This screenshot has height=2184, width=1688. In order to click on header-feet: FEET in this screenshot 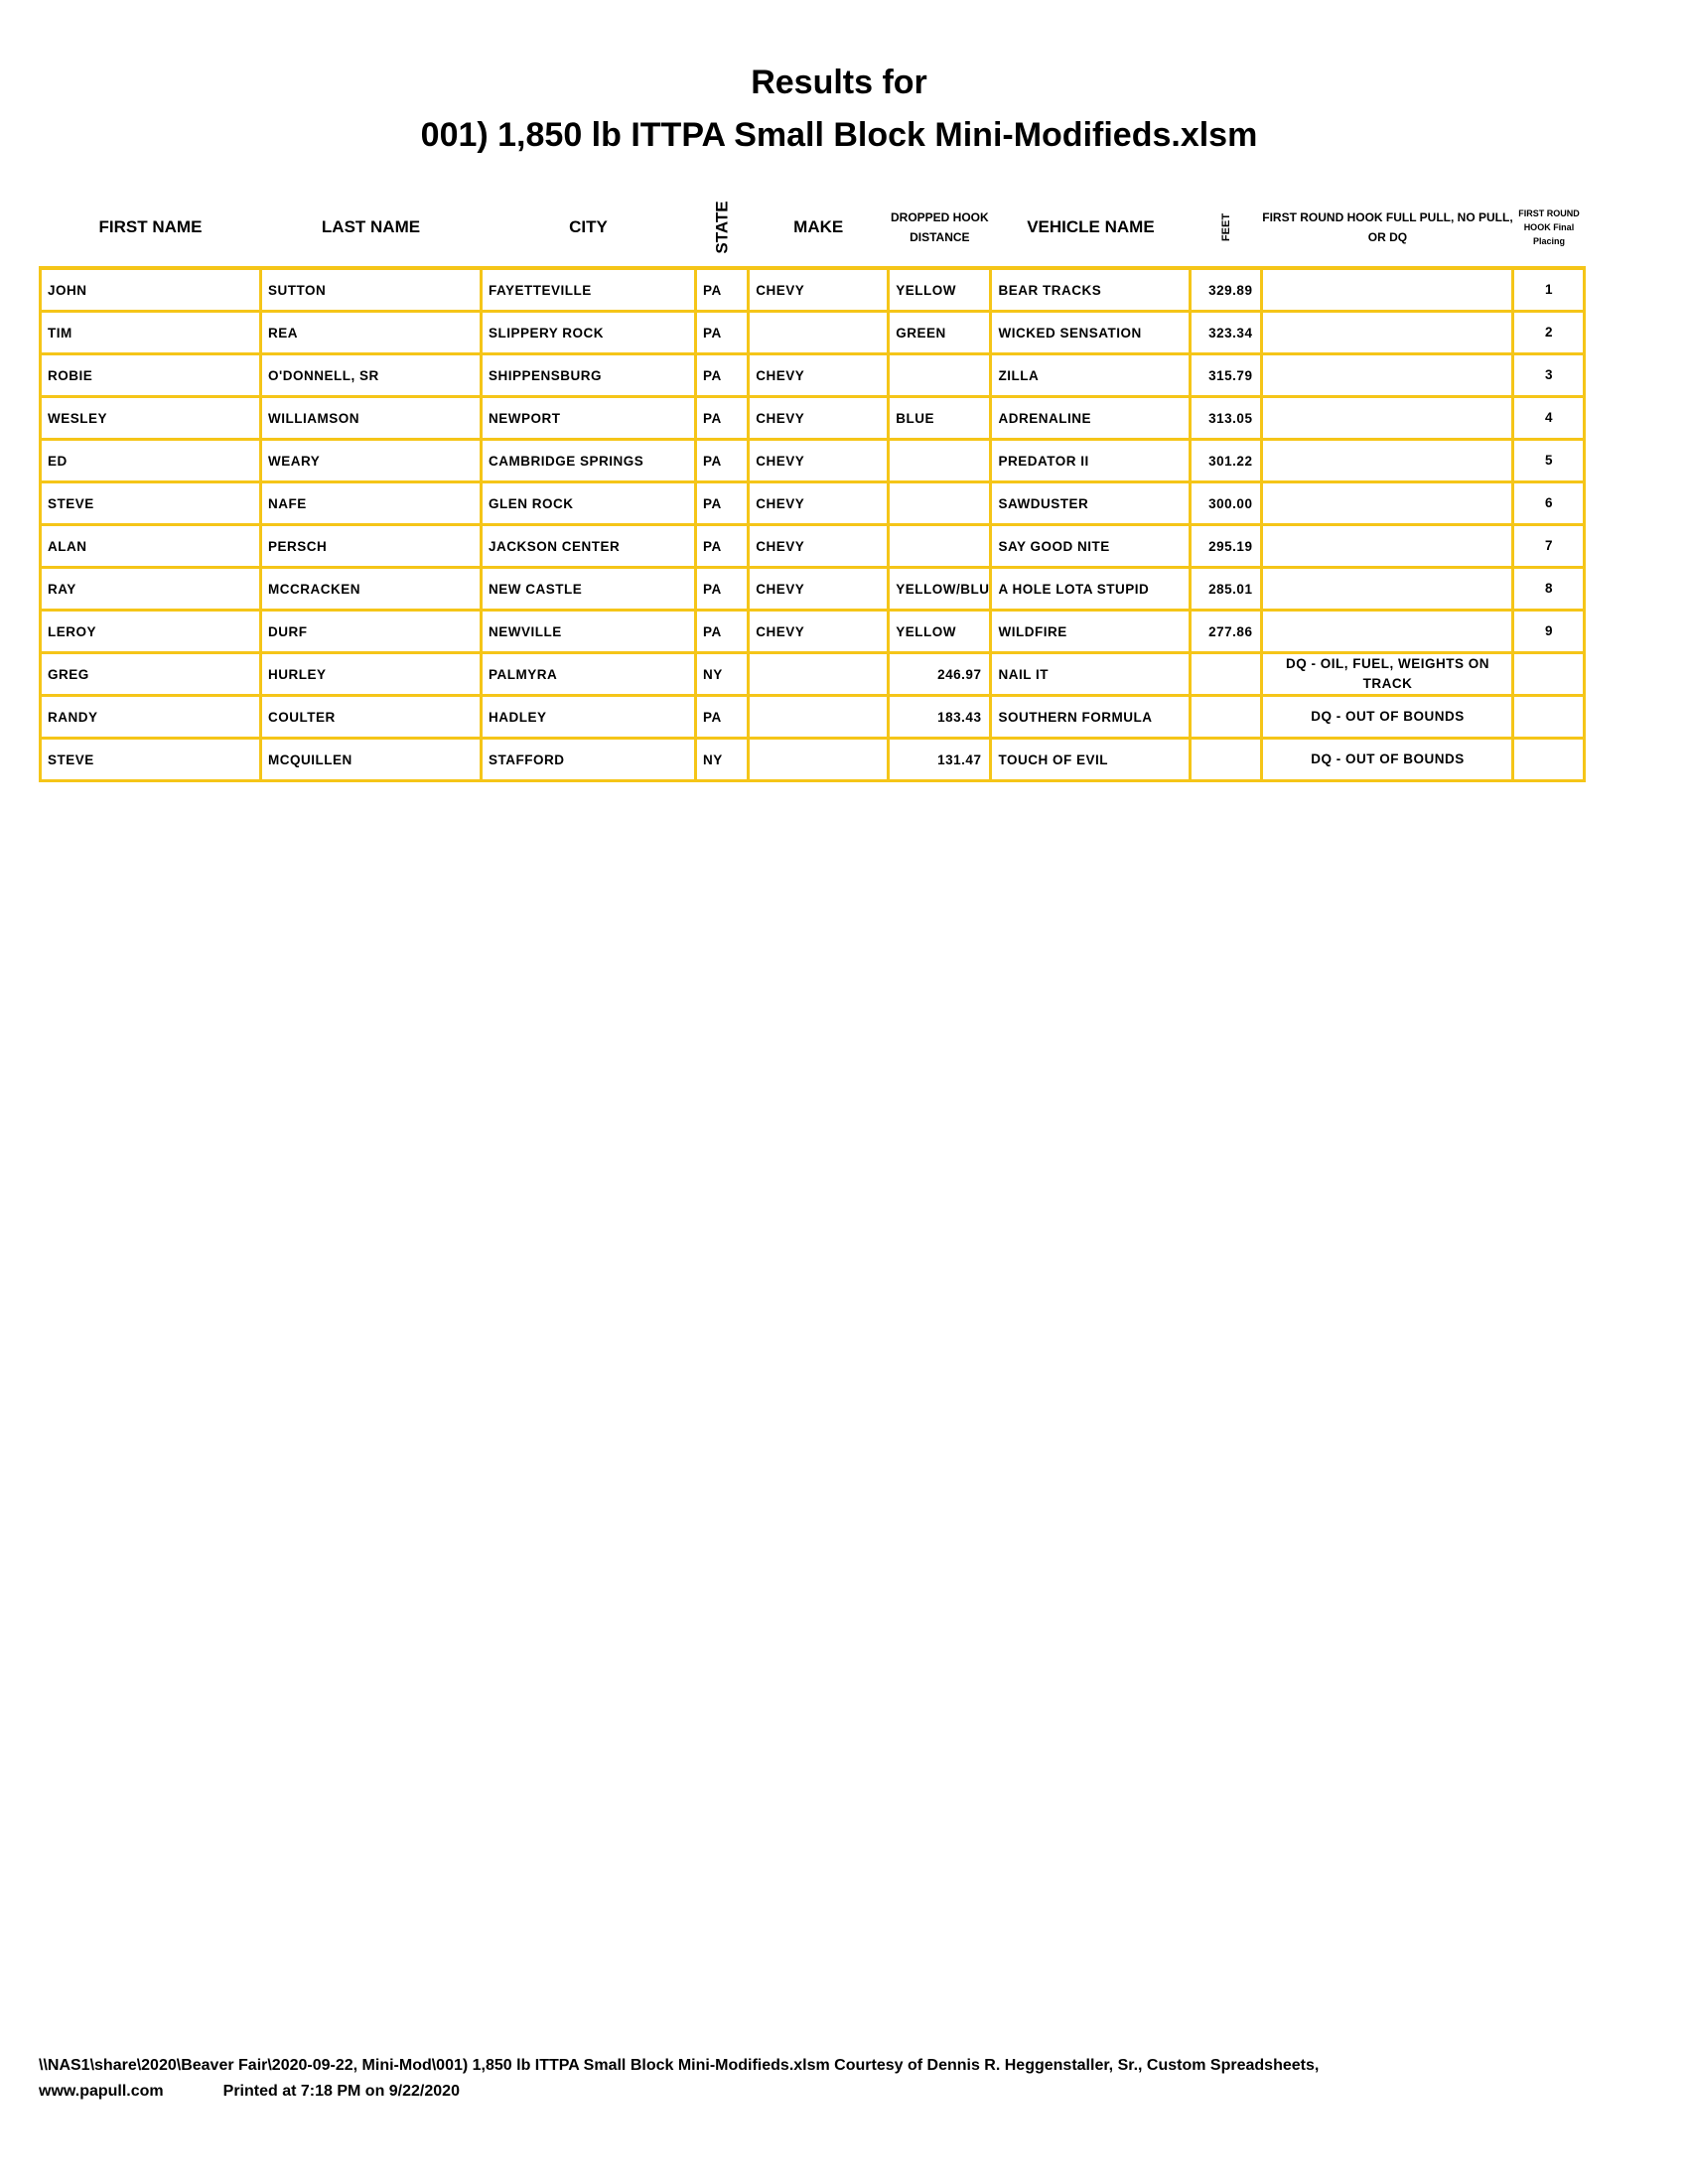, I will do `click(1225, 227)`.